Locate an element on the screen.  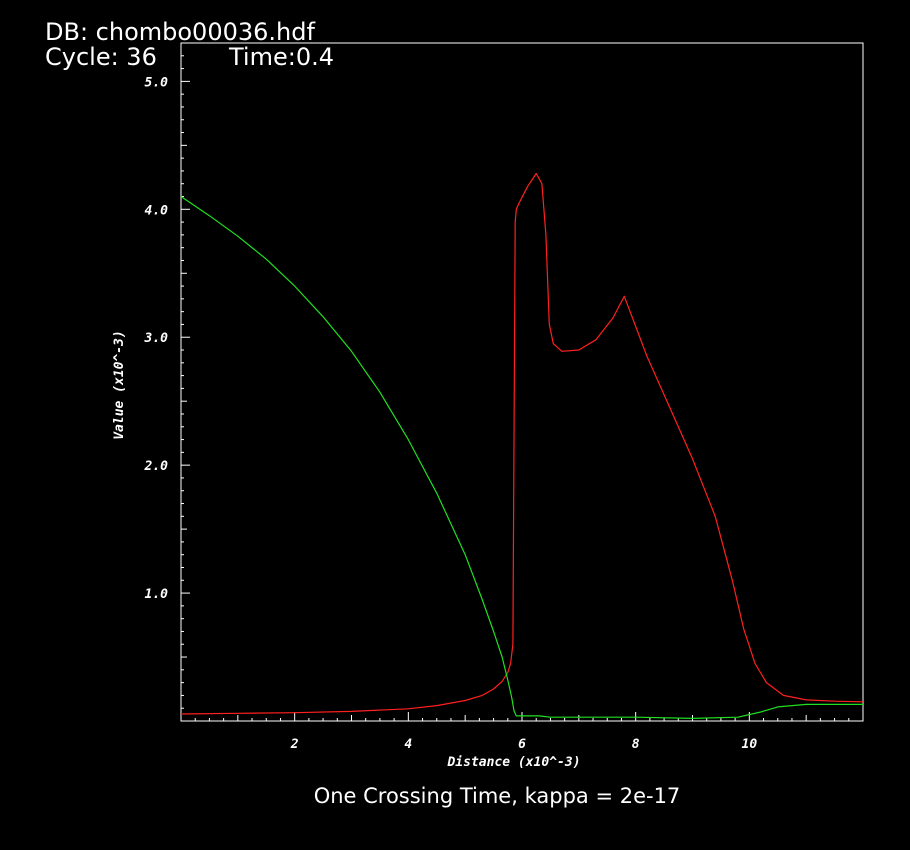
y-tick-label: 1.0 is located at coordinates (157, 594).